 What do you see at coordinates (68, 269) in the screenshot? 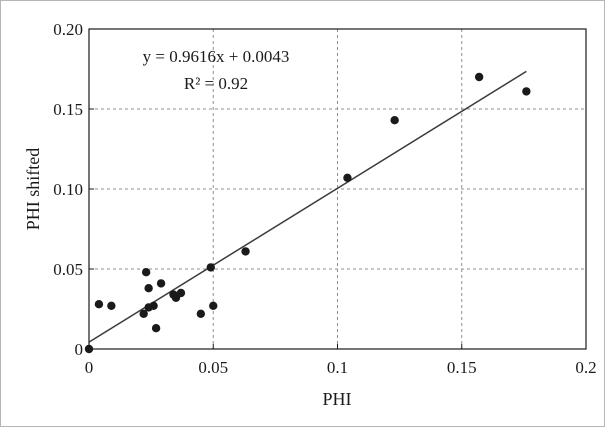
I see `y-tick-label: 0.05` at bounding box center [68, 269].